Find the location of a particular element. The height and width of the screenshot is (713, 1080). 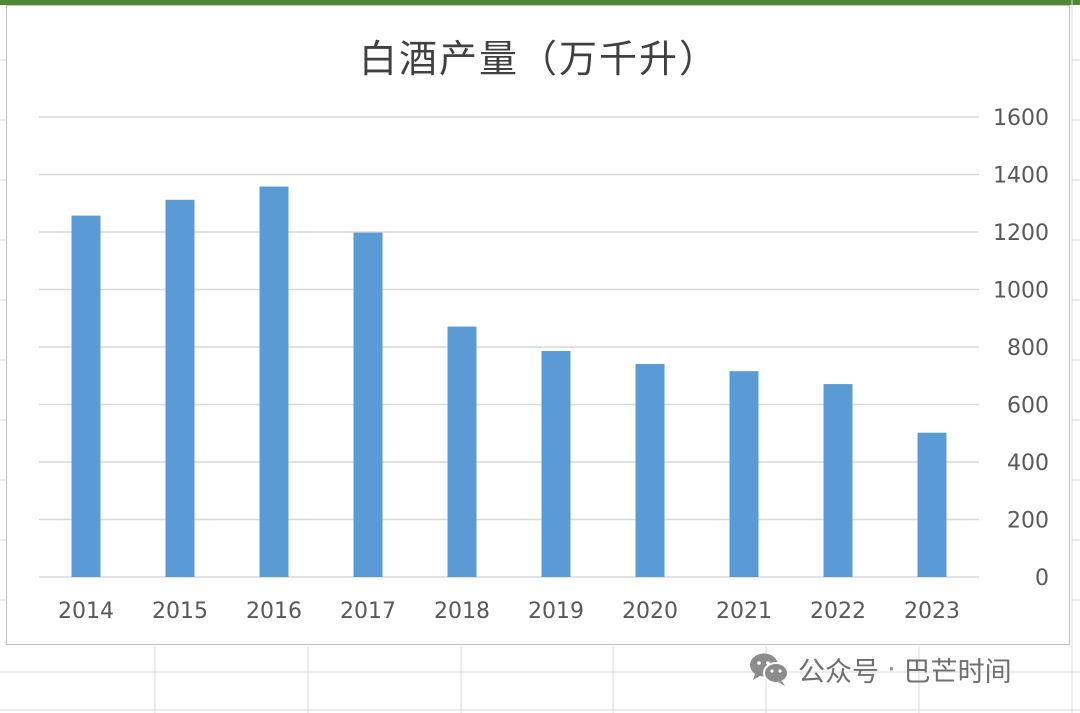

wechat-icon is located at coordinates (769, 669).